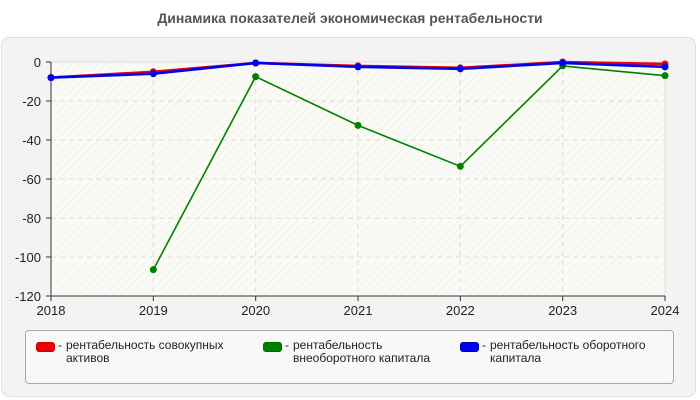 This screenshot has width=700, height=400. What do you see at coordinates (28, 296) in the screenshot?
I see `y-tick-label: -120` at bounding box center [28, 296].